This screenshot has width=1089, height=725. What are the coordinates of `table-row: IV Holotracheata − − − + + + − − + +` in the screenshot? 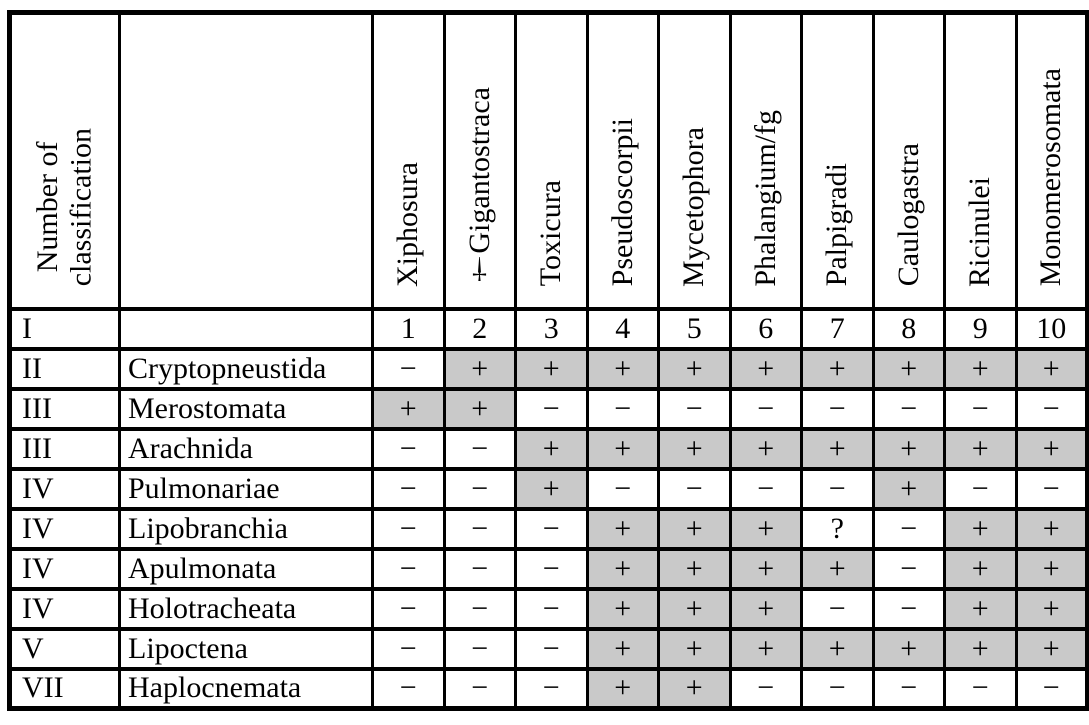 It's located at (548, 608).